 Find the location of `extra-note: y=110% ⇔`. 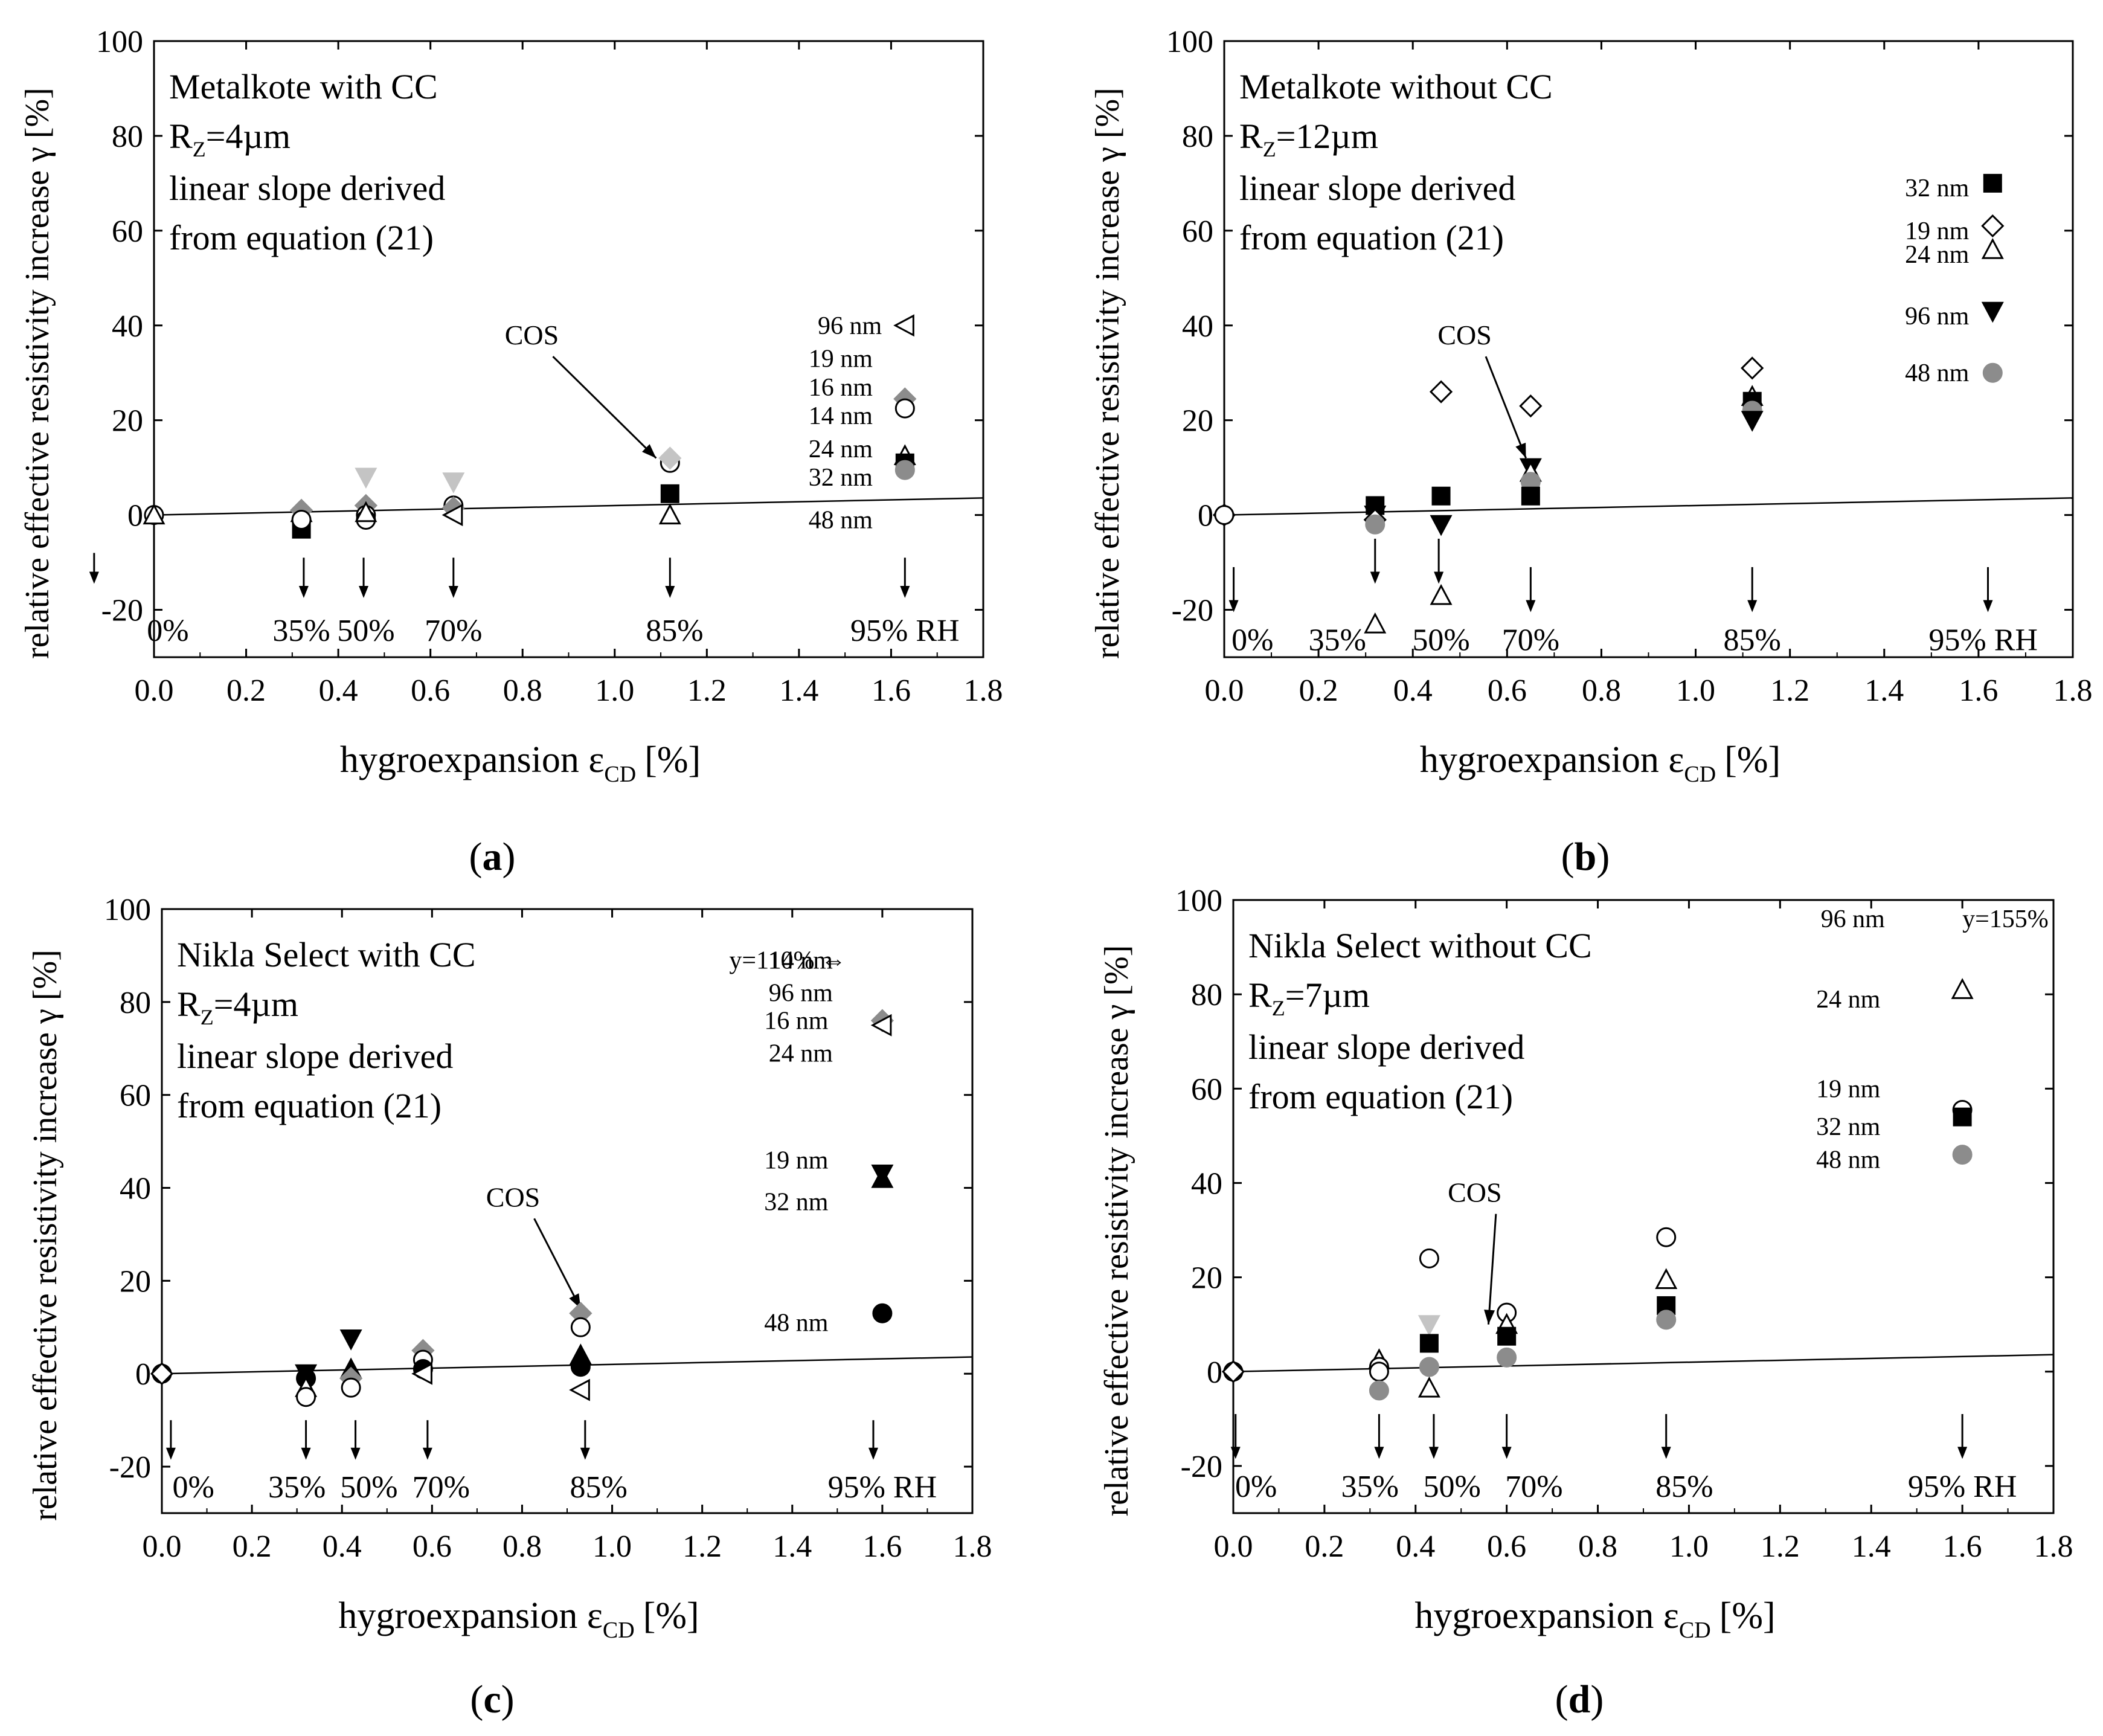

extra-note: y=110% ⇔ is located at coordinates (787, 961).